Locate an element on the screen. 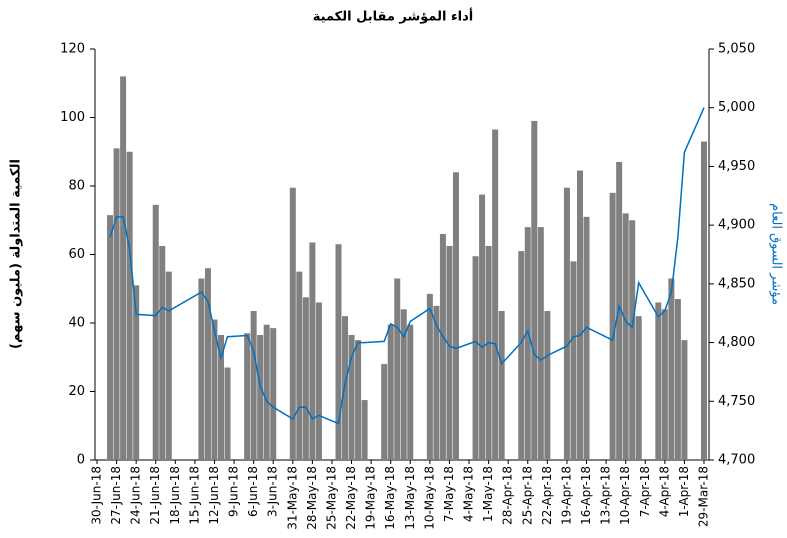 Image resolution: width=787 pixels, height=538 pixels. x-tick-label: 7-May-18 is located at coordinates (449, 494).